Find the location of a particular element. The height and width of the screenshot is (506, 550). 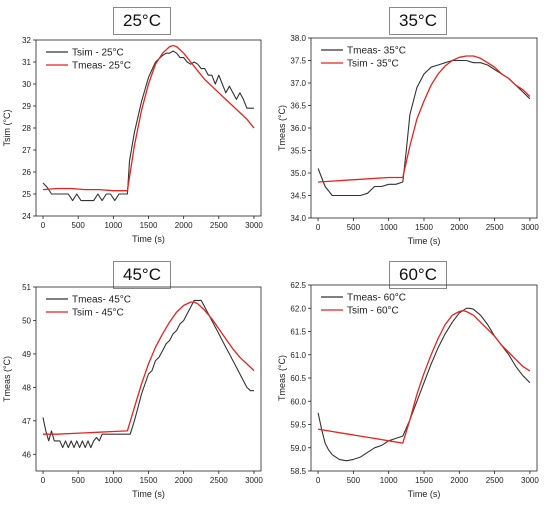

y-tick-label: 24 is located at coordinates (26, 216).